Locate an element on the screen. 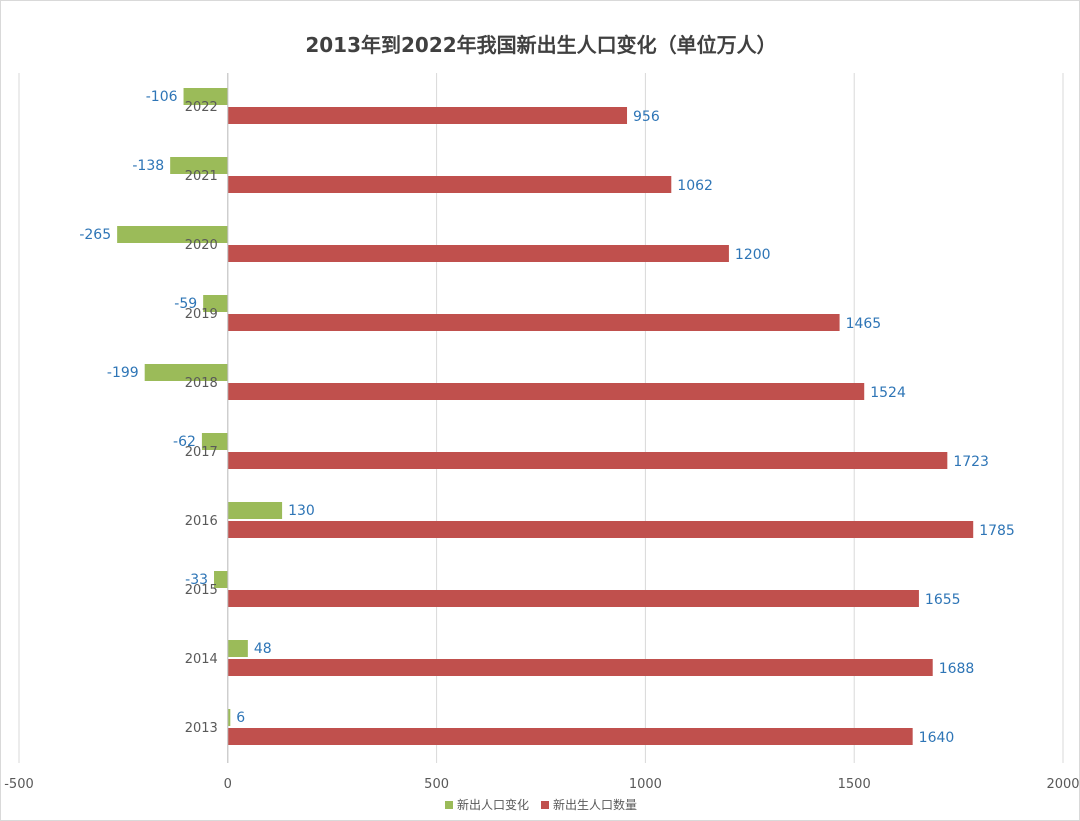 The width and height of the screenshot is (1080, 821). x-tick-label: -500 is located at coordinates (19, 784).